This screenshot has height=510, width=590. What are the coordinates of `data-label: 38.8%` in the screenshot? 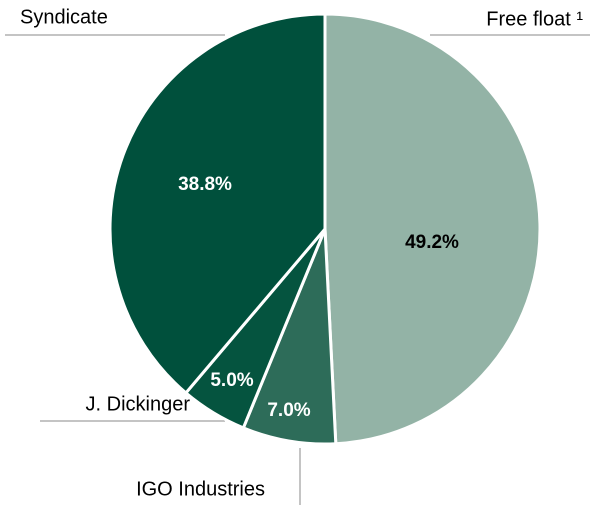 It's located at (205, 184).